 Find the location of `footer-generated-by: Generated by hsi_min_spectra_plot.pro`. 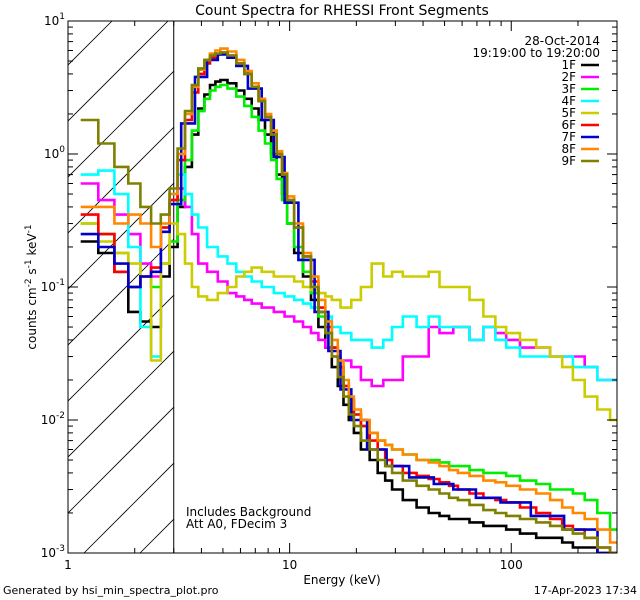

footer-generated-by: Generated by hsi_min_spectra_plot.pro is located at coordinates (111, 590).